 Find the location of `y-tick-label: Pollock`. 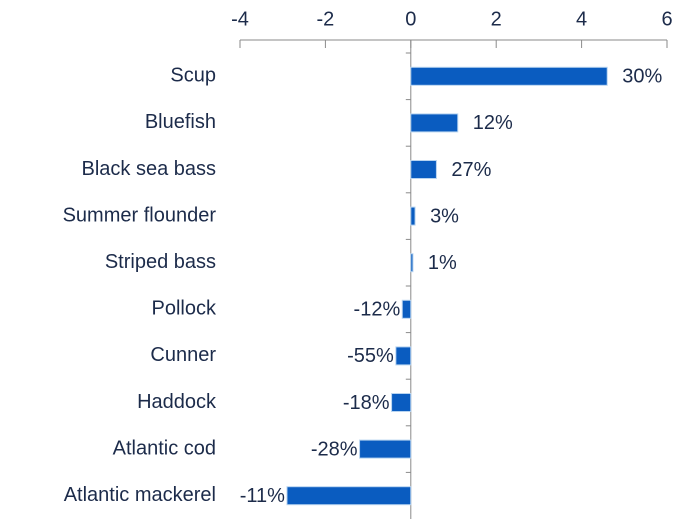

y-tick-label: Pollock is located at coordinates (184, 309).